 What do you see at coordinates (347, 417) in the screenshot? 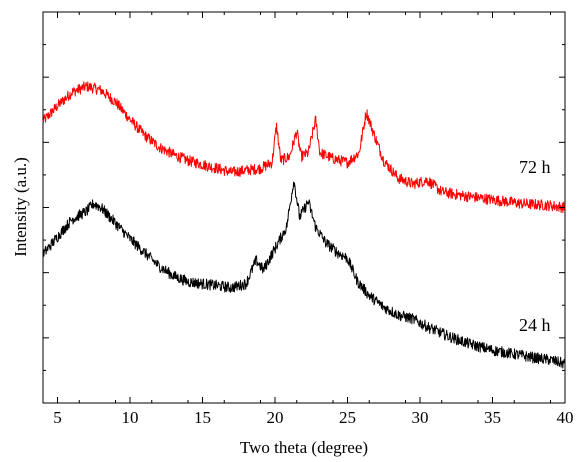
I see `x-tick-label: 25` at bounding box center [347, 417].